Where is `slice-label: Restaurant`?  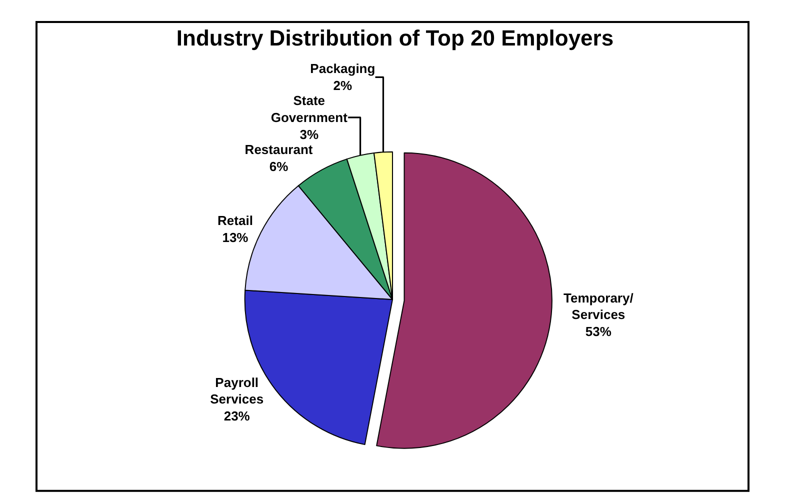 slice-label: Restaurant is located at coordinates (279, 149).